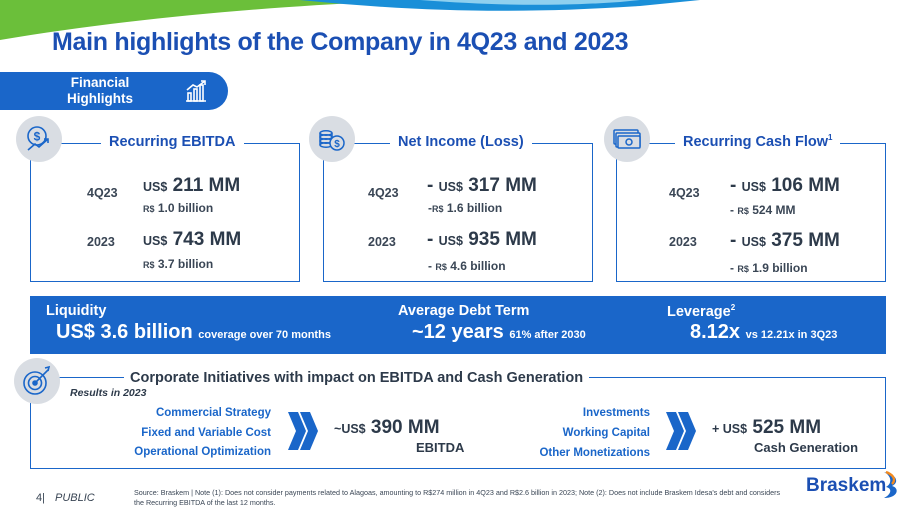  Describe the element at coordinates (440, 447) in the screenshot. I see `ebitda-impact-label: EBITDA` at that location.